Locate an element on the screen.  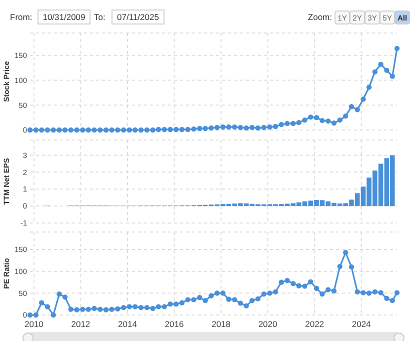
text: To: is located at coordinates (100, 17).